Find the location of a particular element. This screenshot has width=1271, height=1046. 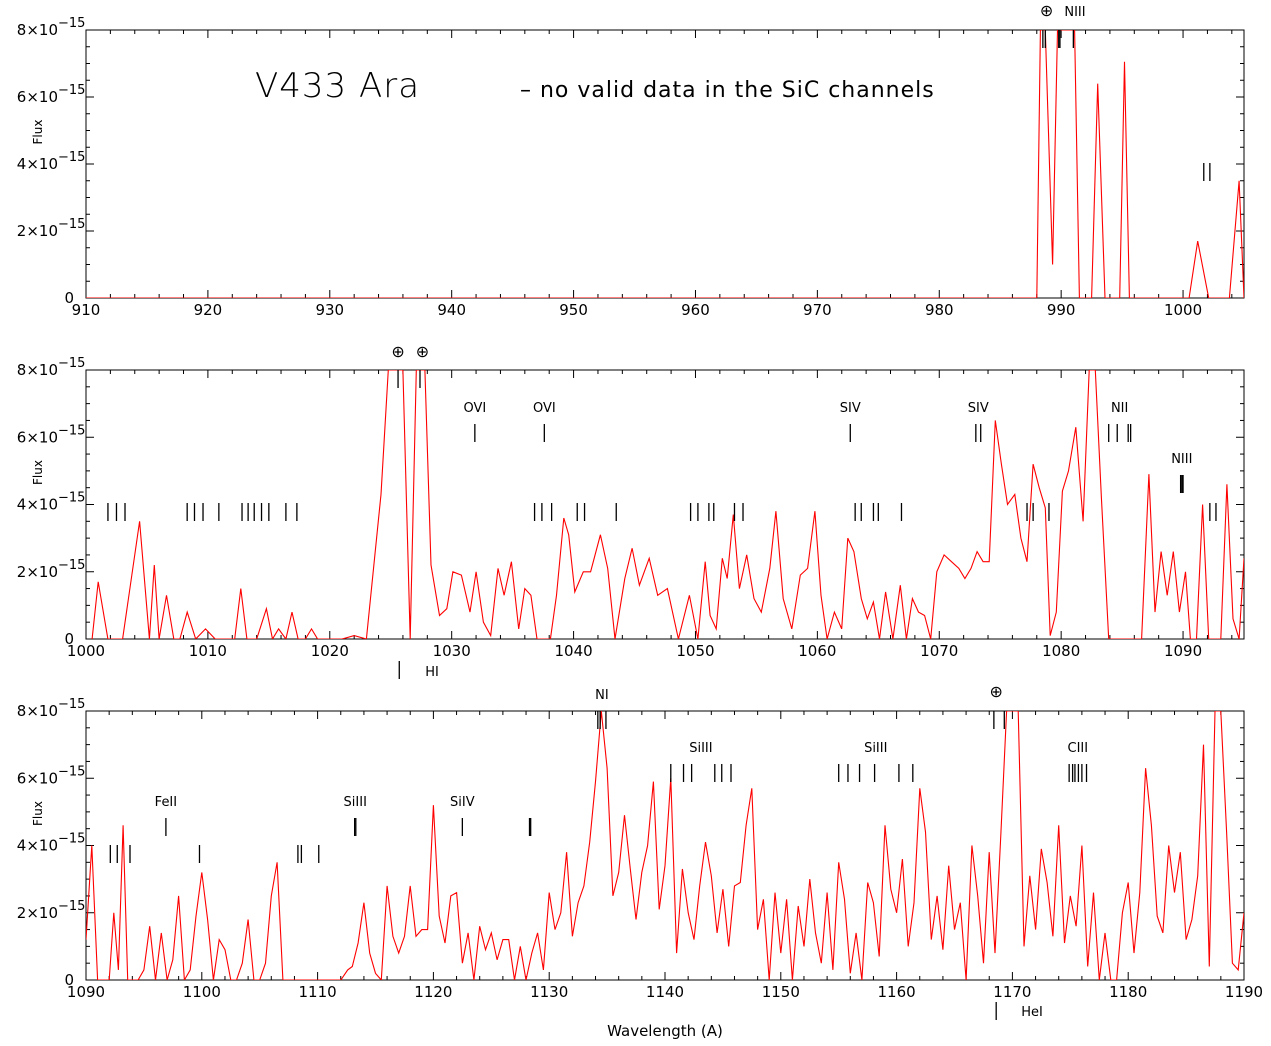

top-y-tick-label: 2×10 is located at coordinates (37, 231).